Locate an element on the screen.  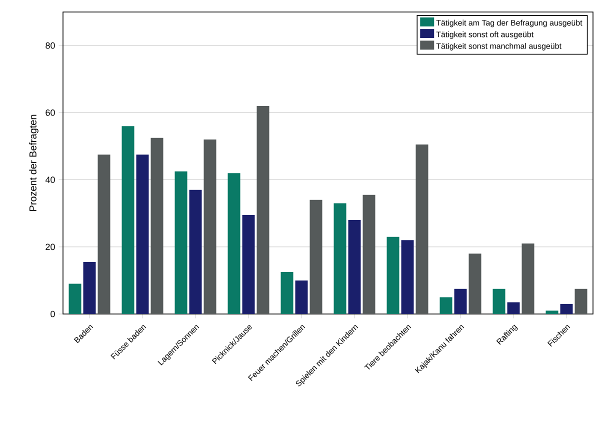
y-tick-label: 80 is located at coordinates (50, 45).